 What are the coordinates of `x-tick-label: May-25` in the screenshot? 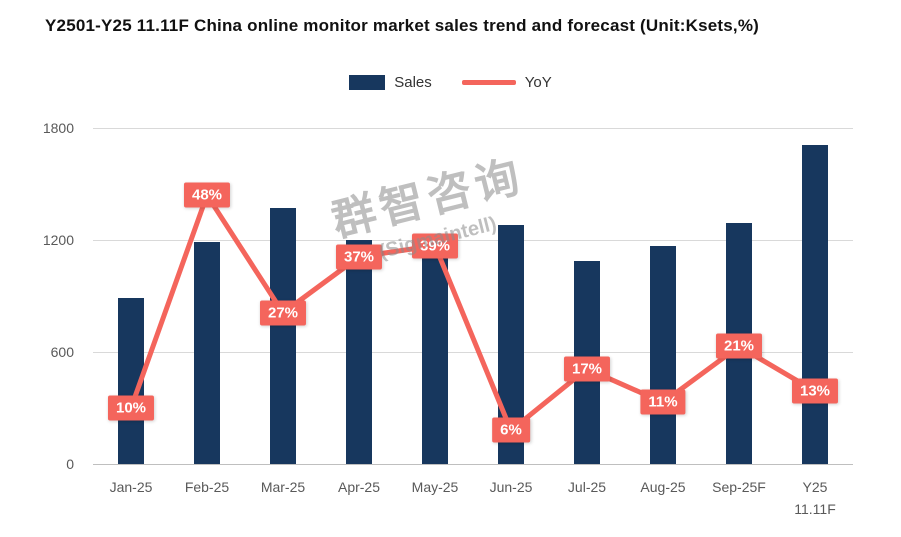 It's located at (435, 487).